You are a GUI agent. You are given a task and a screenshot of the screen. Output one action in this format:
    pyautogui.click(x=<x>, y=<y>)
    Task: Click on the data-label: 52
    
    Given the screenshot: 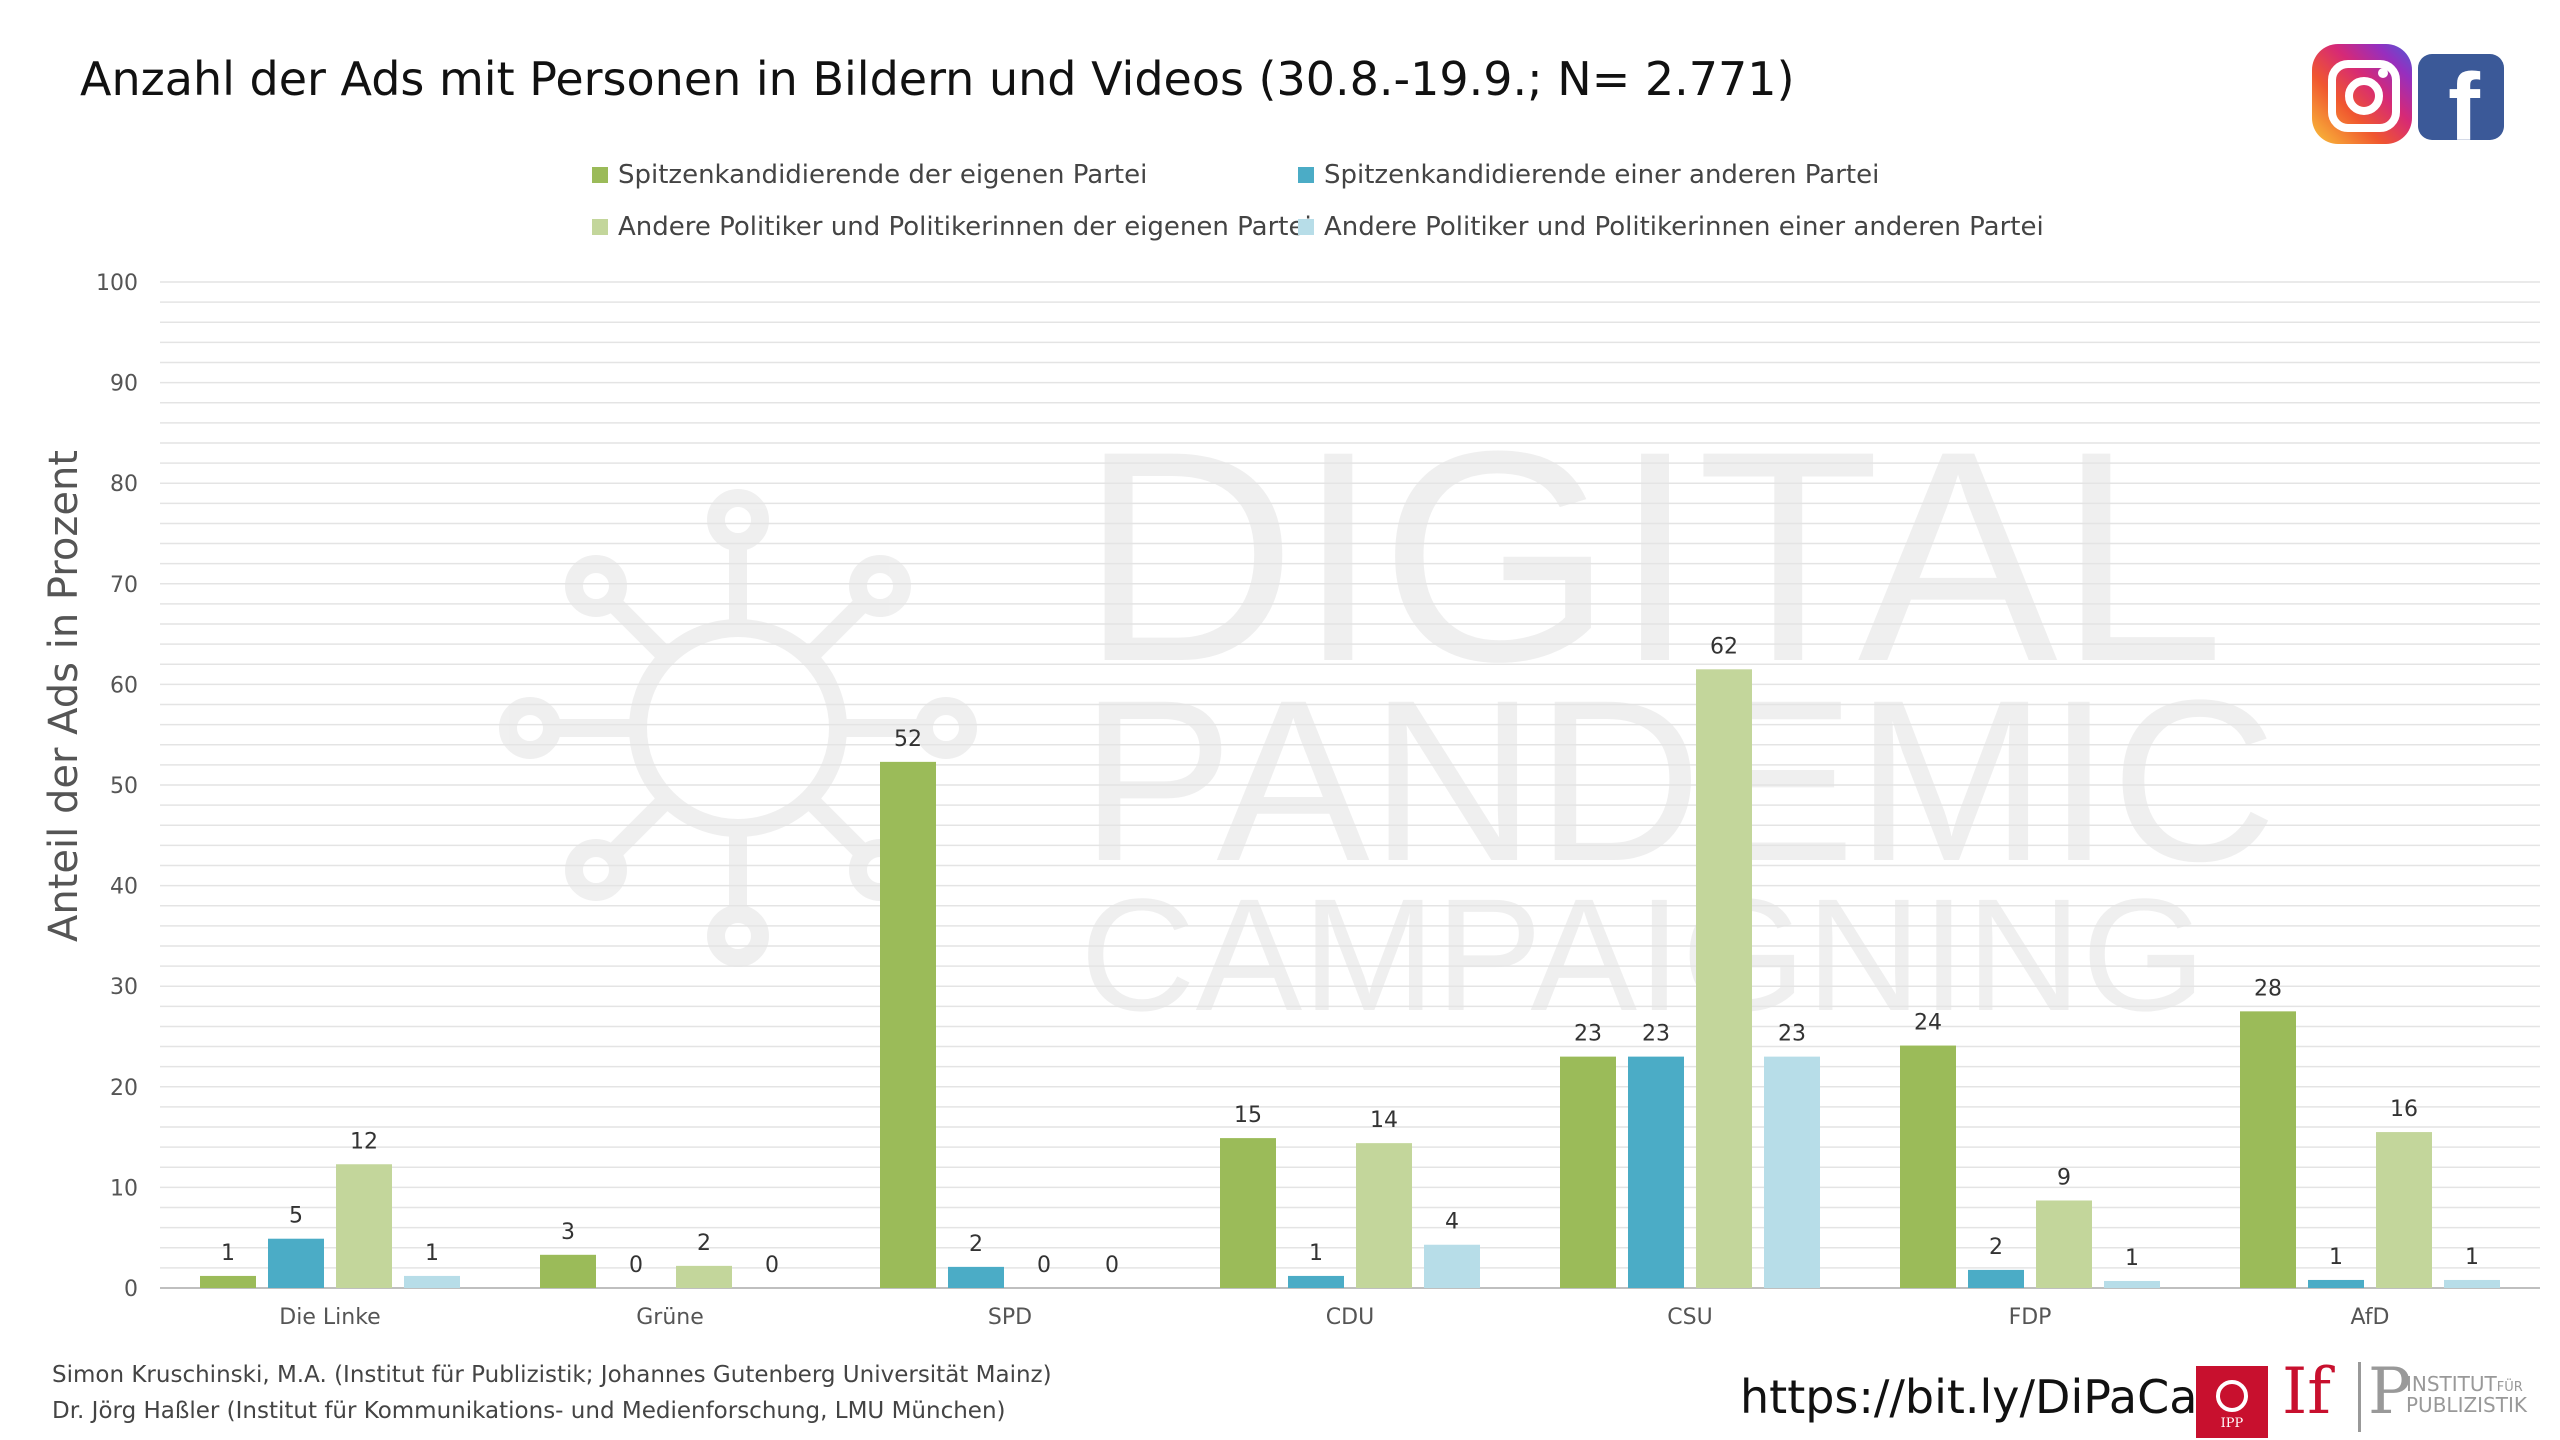 What is the action you would take?
    pyautogui.click(x=908, y=739)
    